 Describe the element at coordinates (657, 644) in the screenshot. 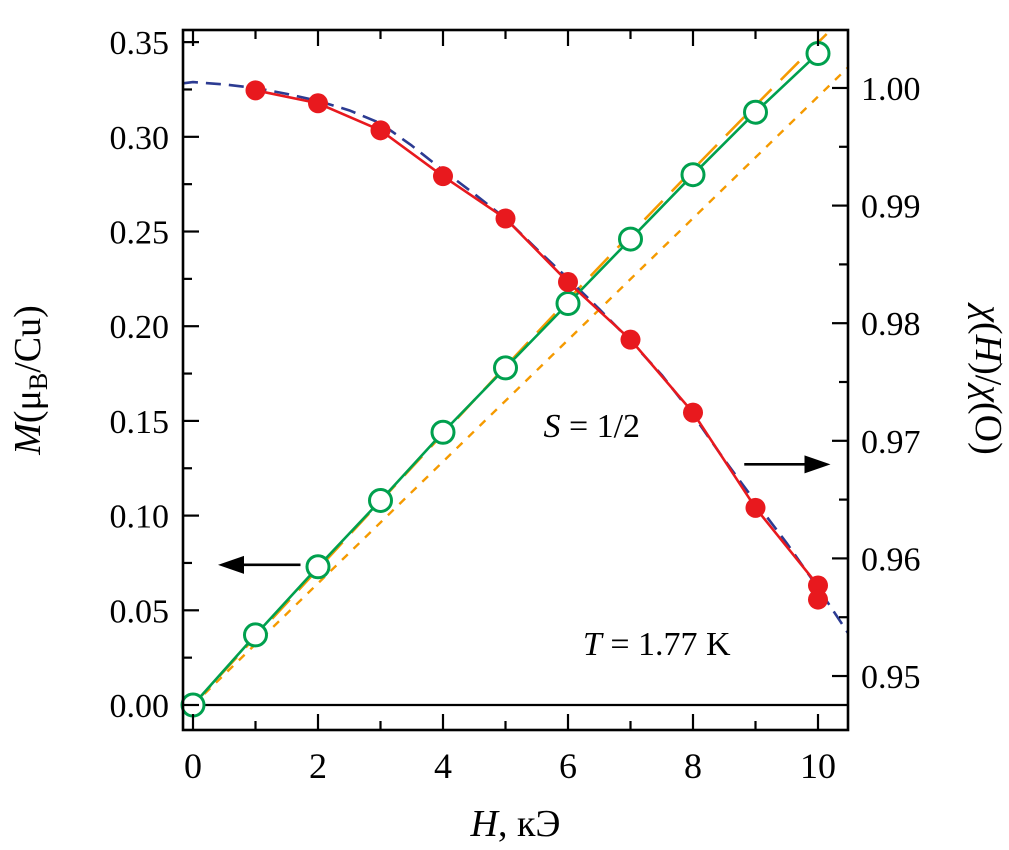

I see `temperature-label: T = 1.77 K` at that location.